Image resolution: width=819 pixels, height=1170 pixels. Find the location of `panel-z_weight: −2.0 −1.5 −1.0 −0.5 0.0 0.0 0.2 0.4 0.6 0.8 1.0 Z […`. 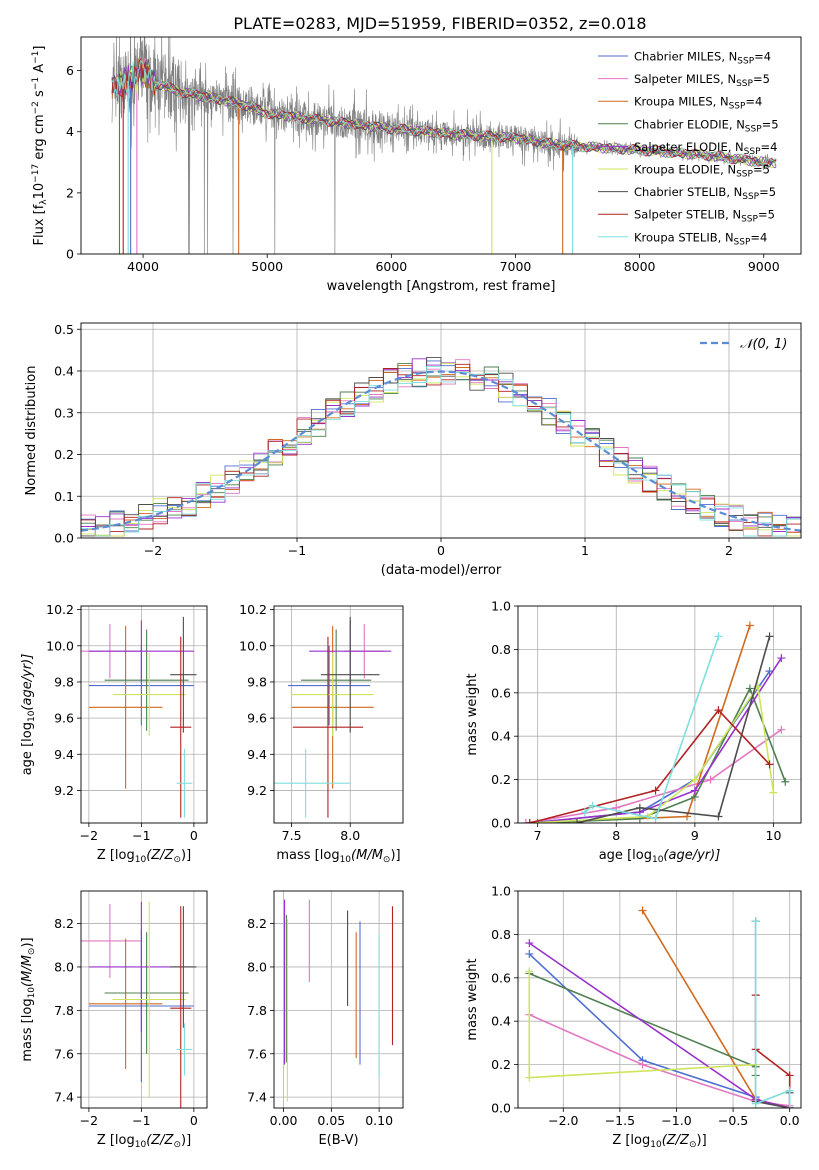

panel-z_weight: −2.0 −1.5 −1.0 −0.5 0.0 0.0 0.2 0.4 0.6 0.8 1.0 Z [… is located at coordinates (633, 1017).